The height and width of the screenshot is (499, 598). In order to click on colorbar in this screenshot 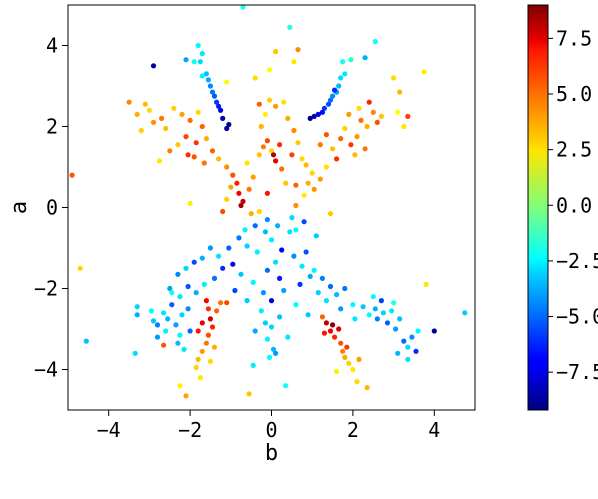, I will do `click(538, 207)`.